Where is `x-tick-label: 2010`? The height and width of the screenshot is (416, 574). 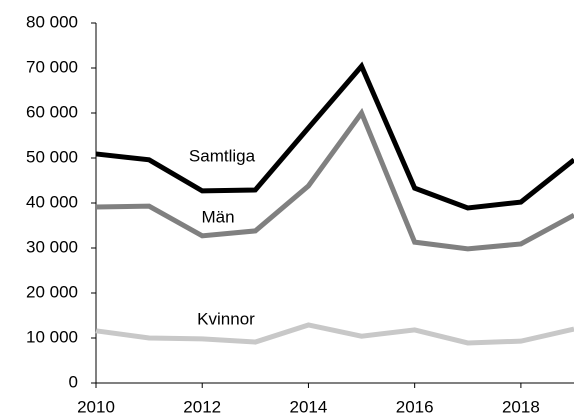
x-tick-label: 2010 is located at coordinates (96, 406).